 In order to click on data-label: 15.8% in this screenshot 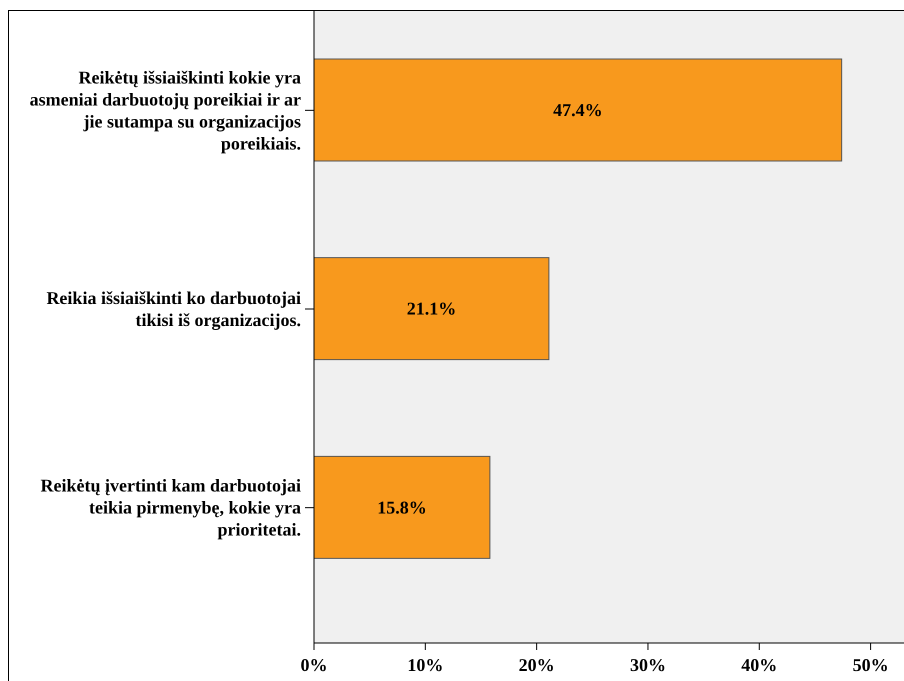, I will do `click(402, 507)`.